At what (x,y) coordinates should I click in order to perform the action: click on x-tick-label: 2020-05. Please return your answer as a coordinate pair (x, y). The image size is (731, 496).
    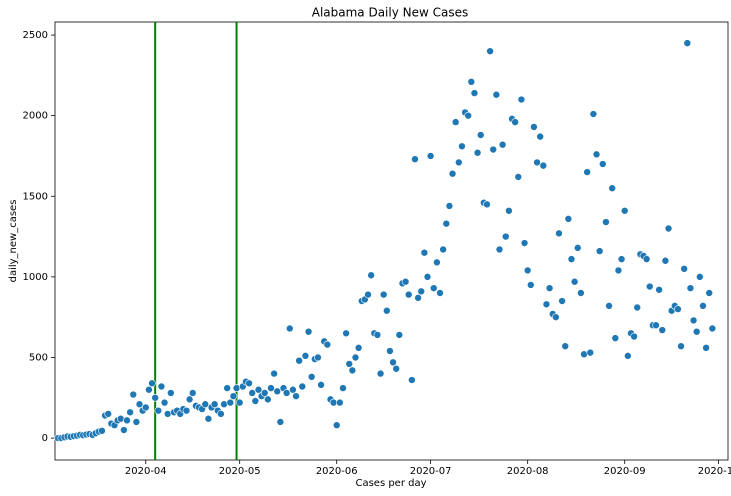
    Looking at the image, I should click on (240, 471).